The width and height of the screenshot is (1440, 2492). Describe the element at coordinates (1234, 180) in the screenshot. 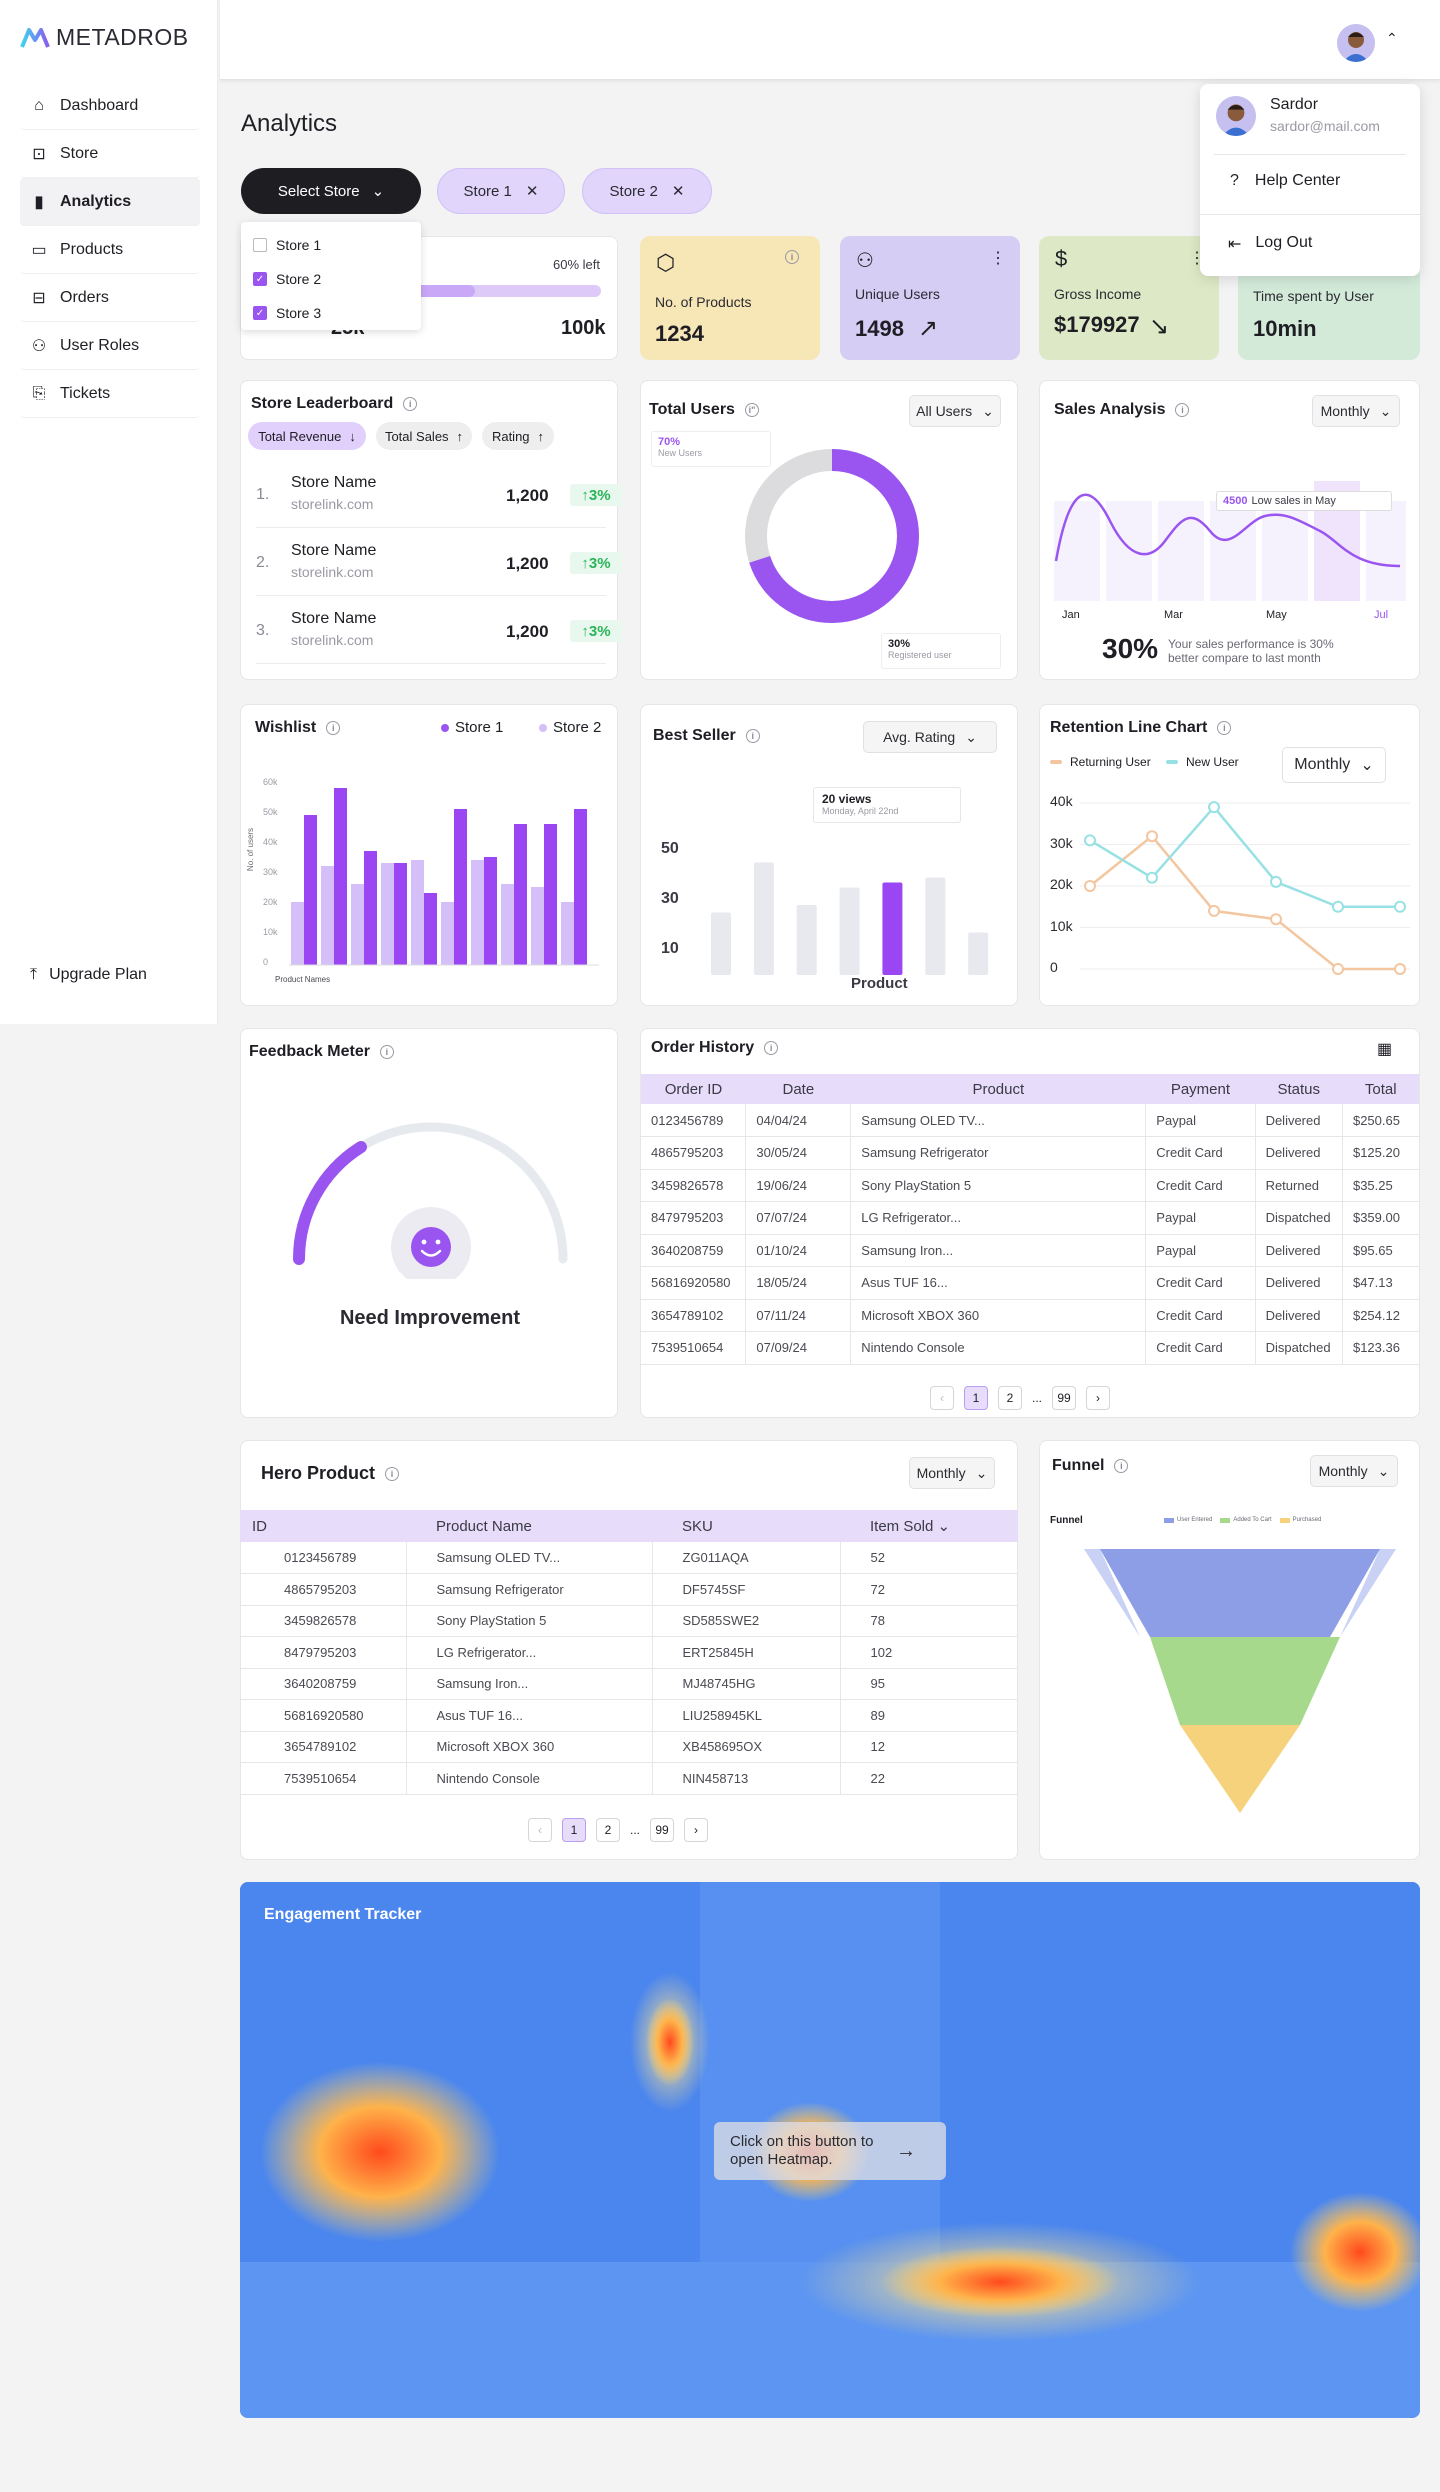

I see `question-icon: ?` at that location.